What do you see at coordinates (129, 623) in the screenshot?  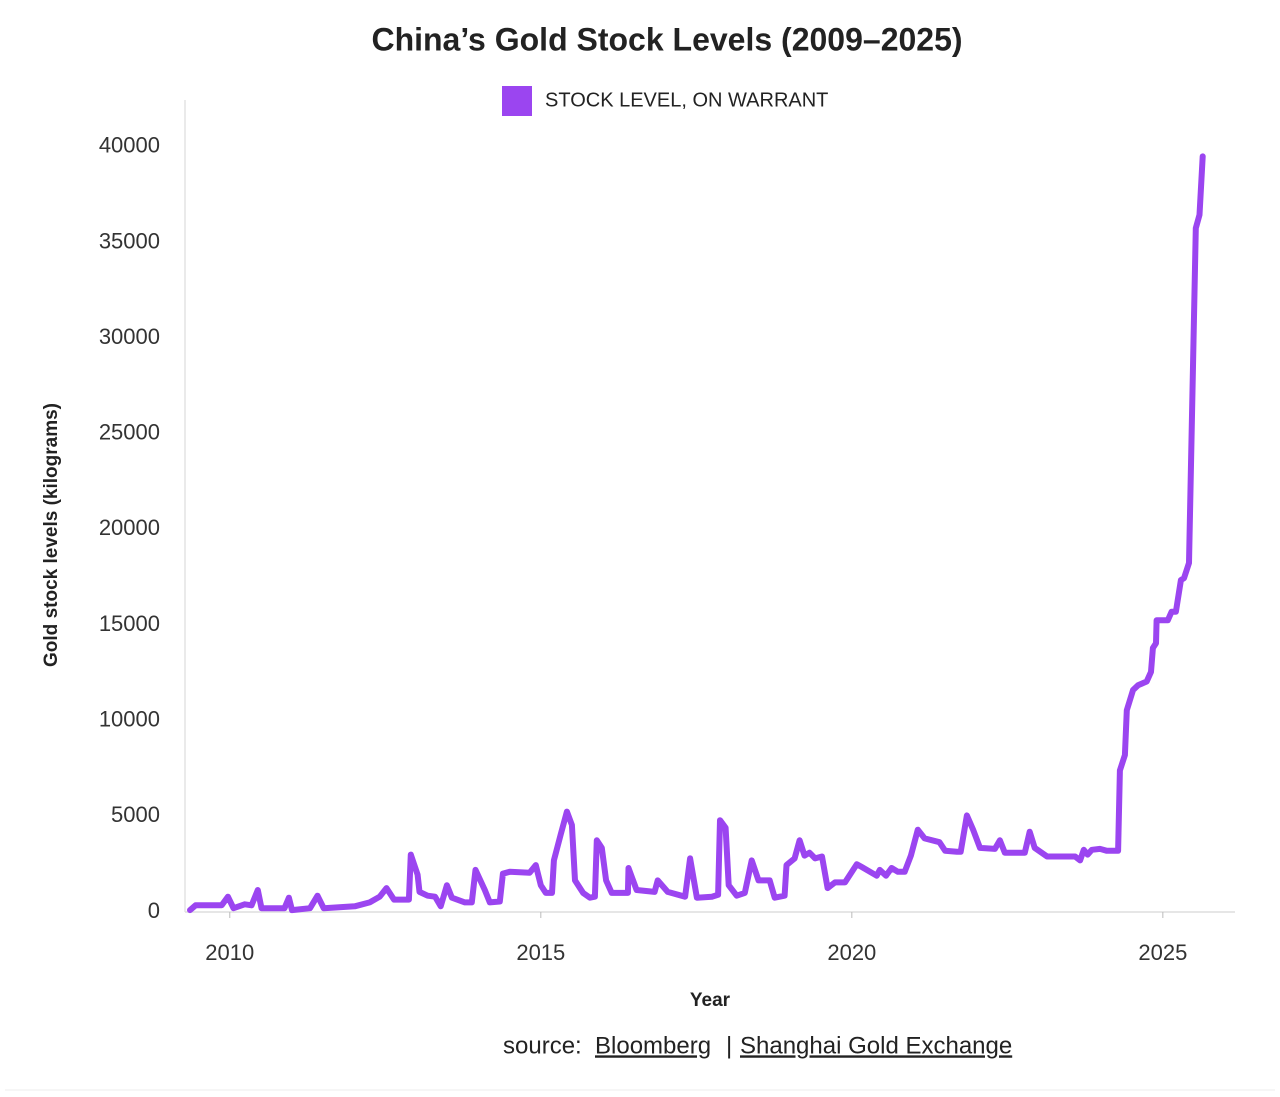 I see `y-tick-label: 15000` at bounding box center [129, 623].